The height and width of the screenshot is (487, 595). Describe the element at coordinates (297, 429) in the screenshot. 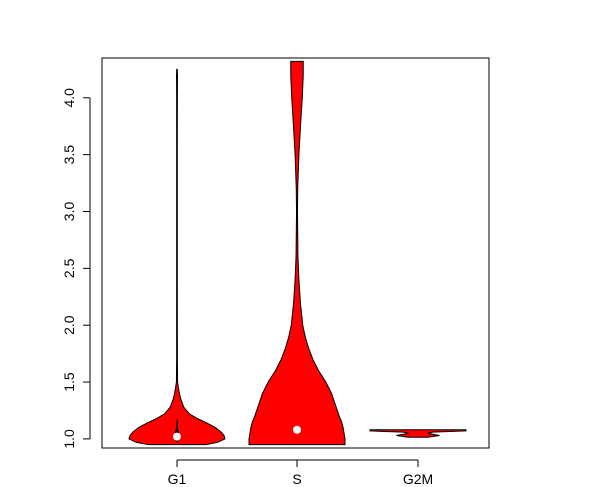

I see `median-point-s` at that location.